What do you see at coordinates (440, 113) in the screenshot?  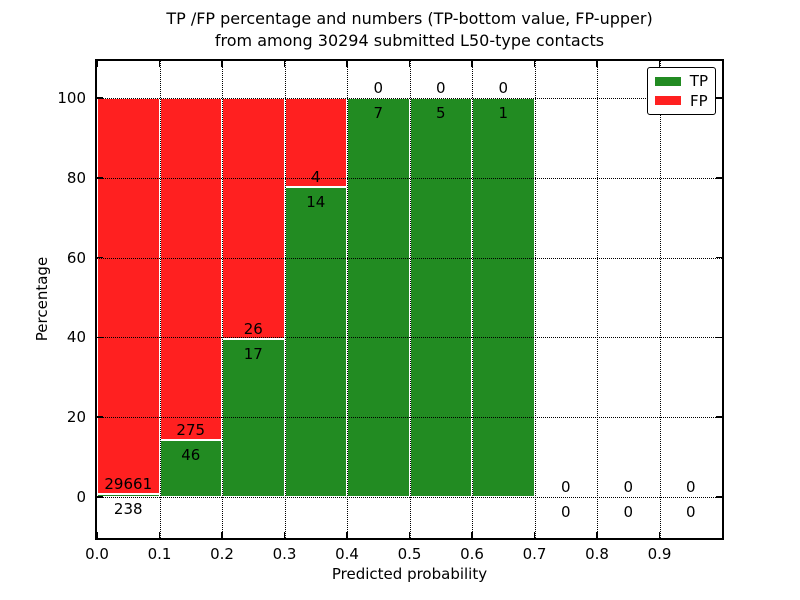 I see `bar-label-tp: 5` at bounding box center [440, 113].